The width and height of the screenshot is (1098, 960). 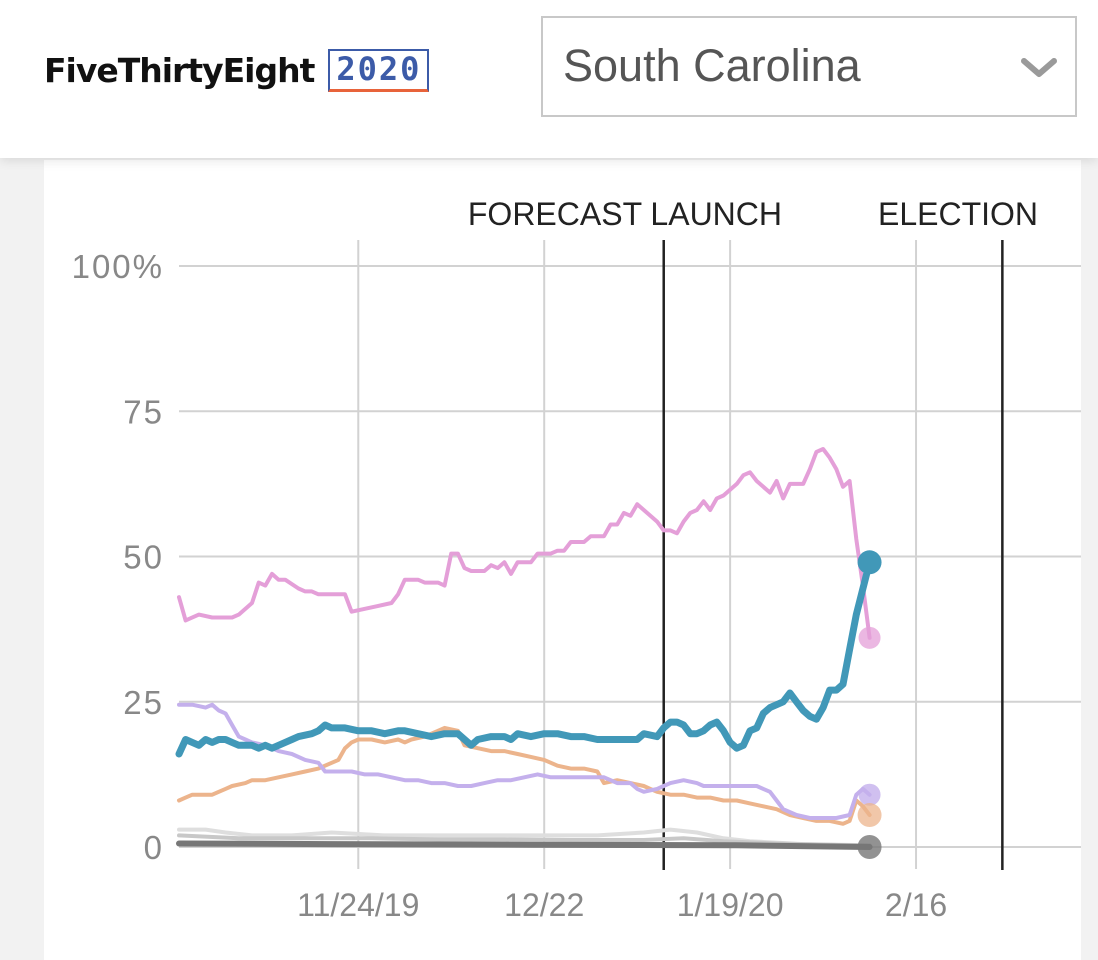 I want to click on brand-year: 2020, so click(x=379, y=70).